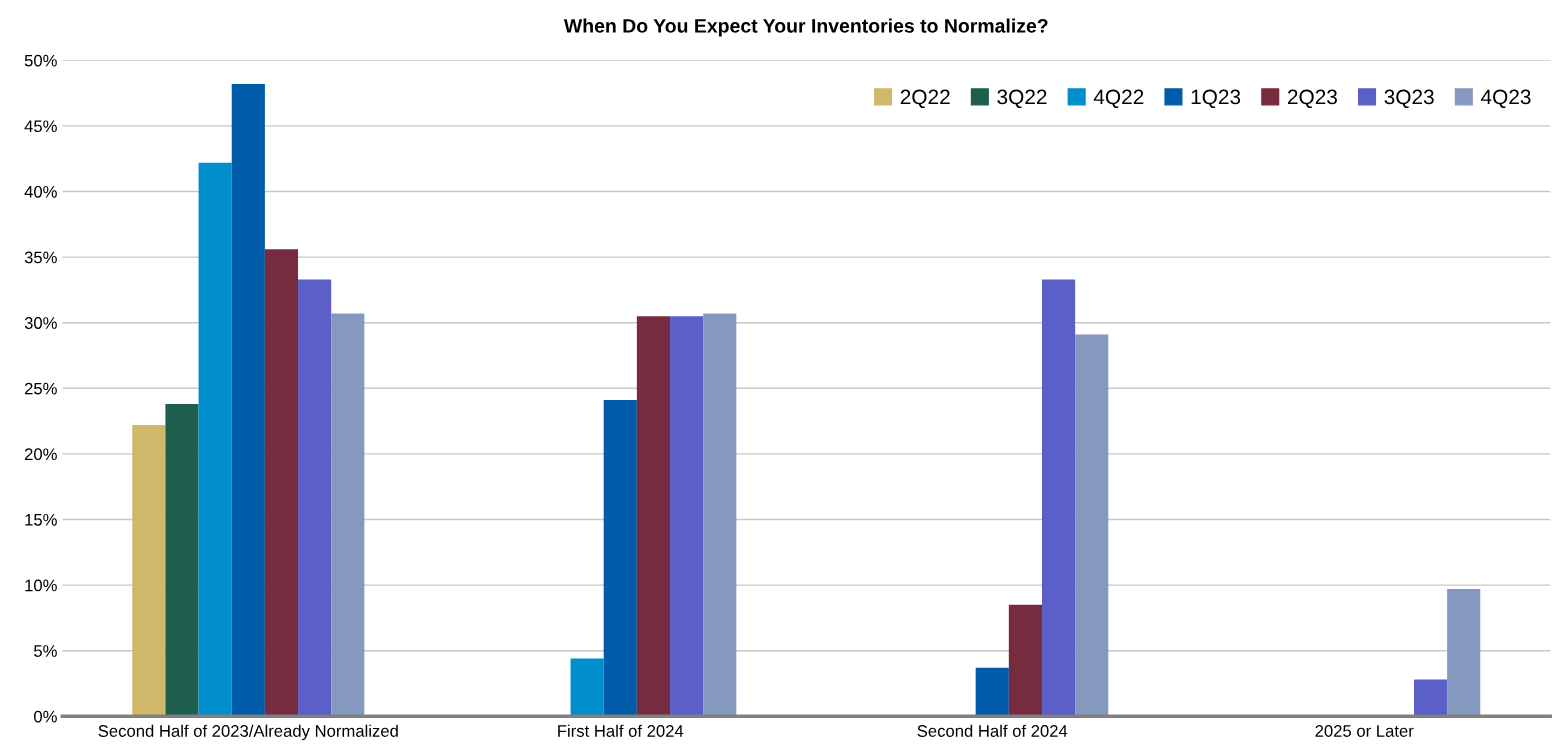  Describe the element at coordinates (40, 454) in the screenshot. I see `y-tick-label: 20%` at that location.